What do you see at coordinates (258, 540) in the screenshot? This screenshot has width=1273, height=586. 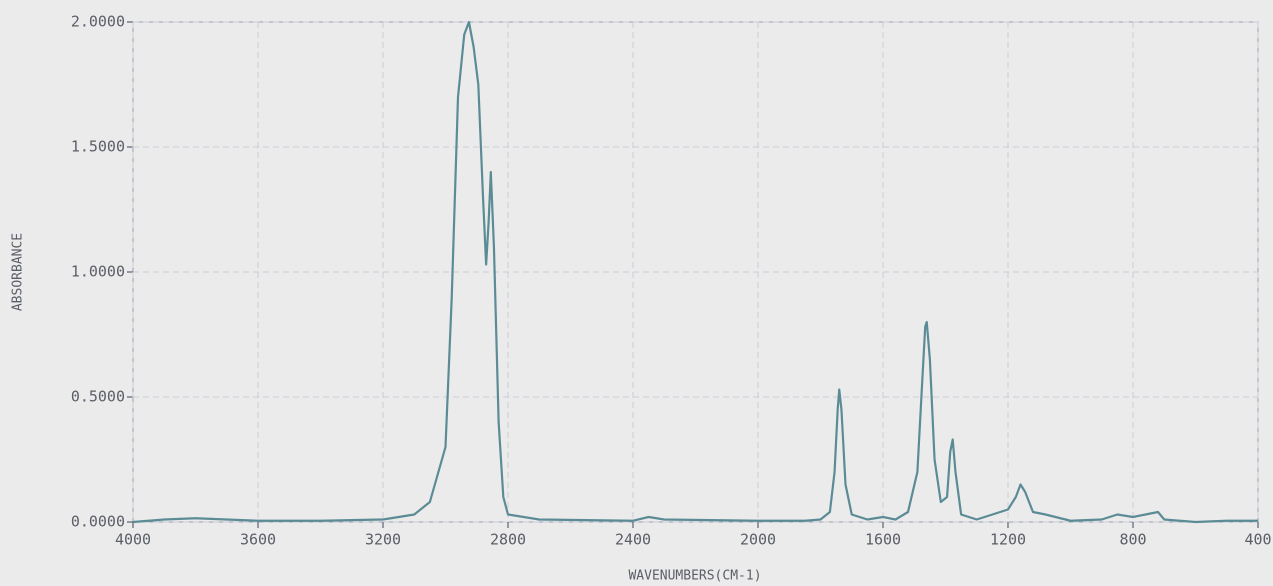 I see `x-tick-label: 3600` at bounding box center [258, 540].